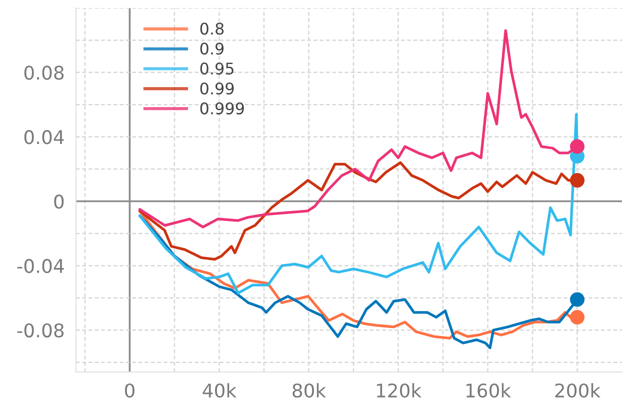 The height and width of the screenshot is (406, 624). What do you see at coordinates (399, 390) in the screenshot?
I see `x-tick-label: 120k` at bounding box center [399, 390].